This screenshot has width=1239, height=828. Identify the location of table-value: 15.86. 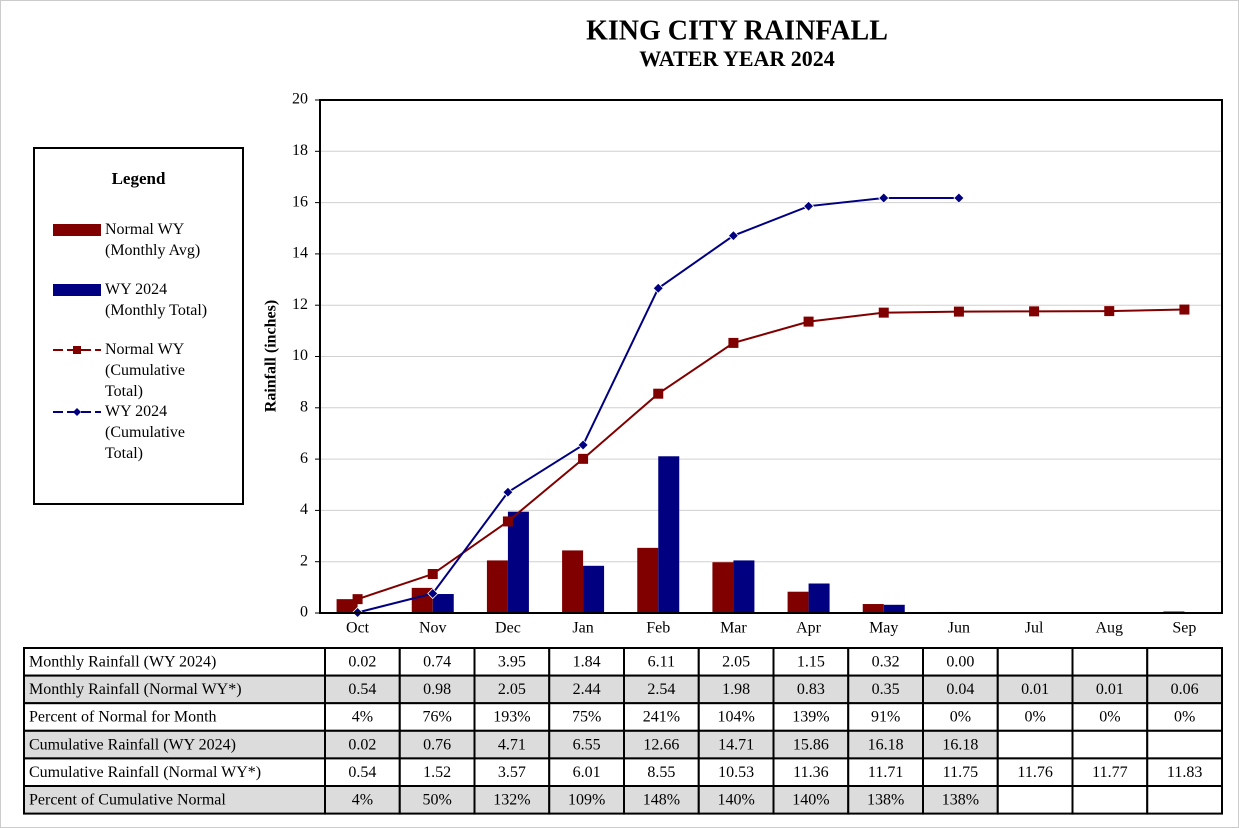
(811, 744).